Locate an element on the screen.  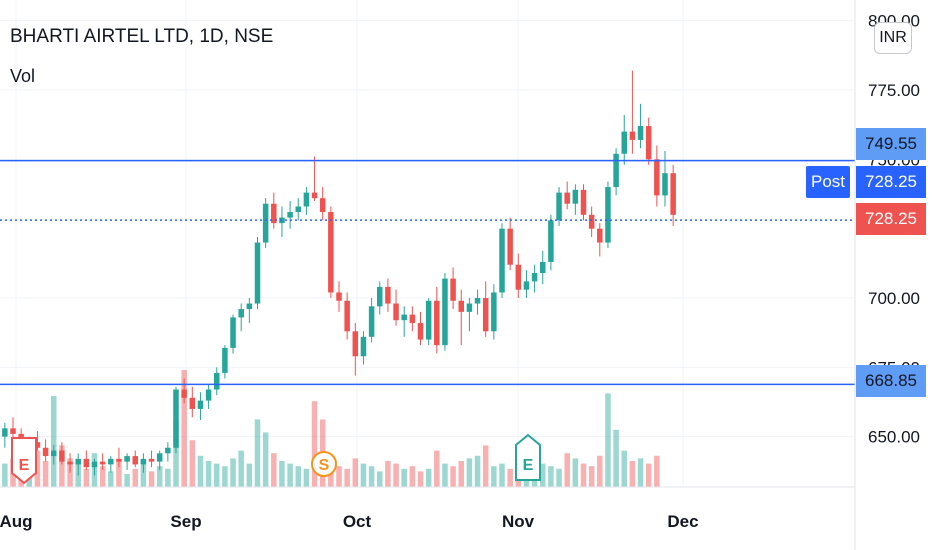
x-tick-label: Sep is located at coordinates (185, 521).